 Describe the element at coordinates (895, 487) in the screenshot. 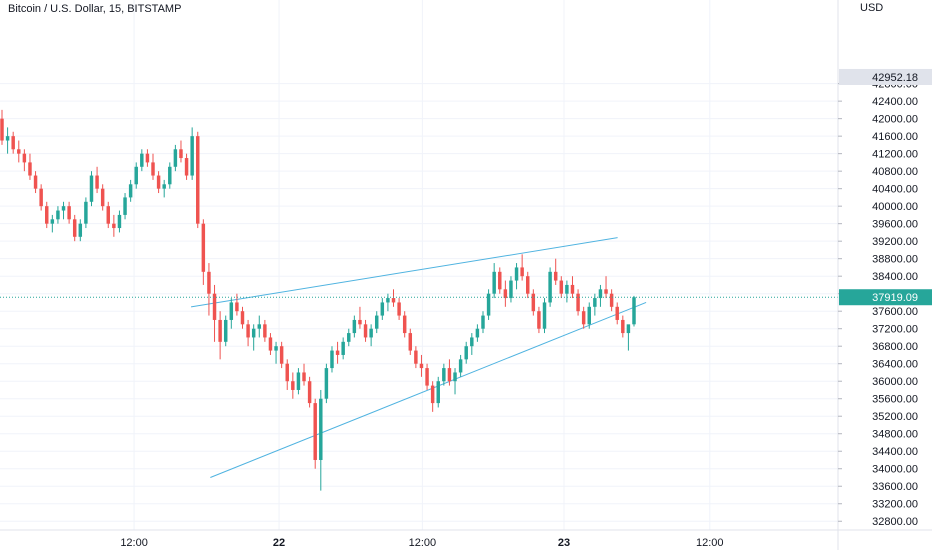

I see `price-tick-label: 33600.00` at that location.